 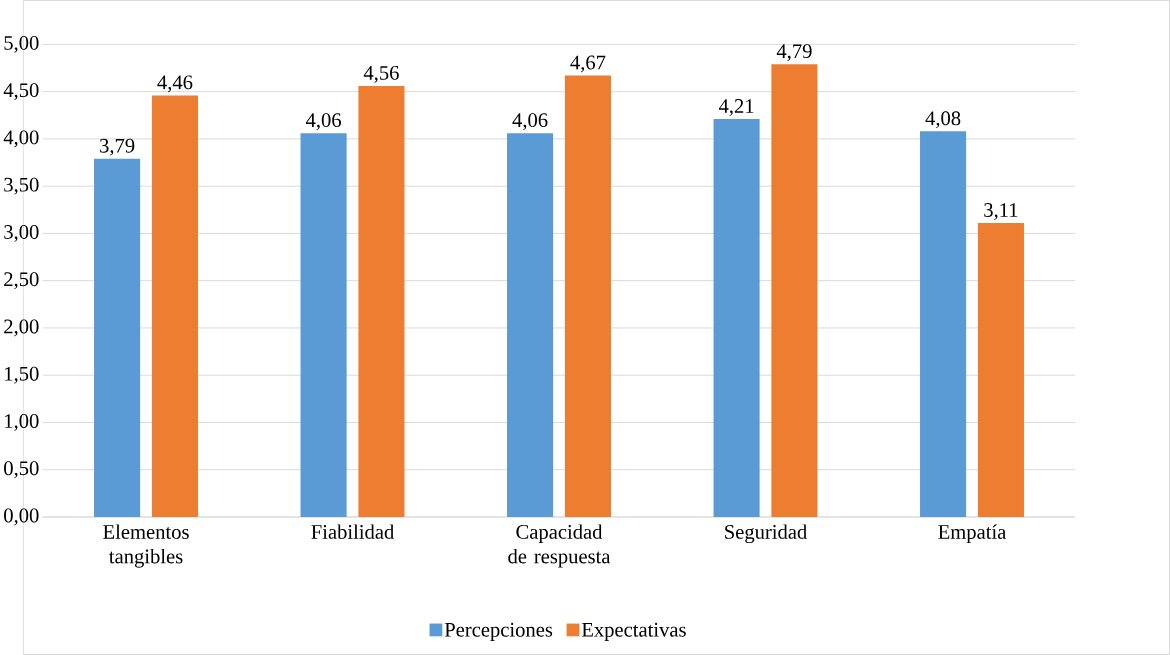 What do you see at coordinates (972, 534) in the screenshot?
I see `x-tick-label: Empatía` at bounding box center [972, 534].